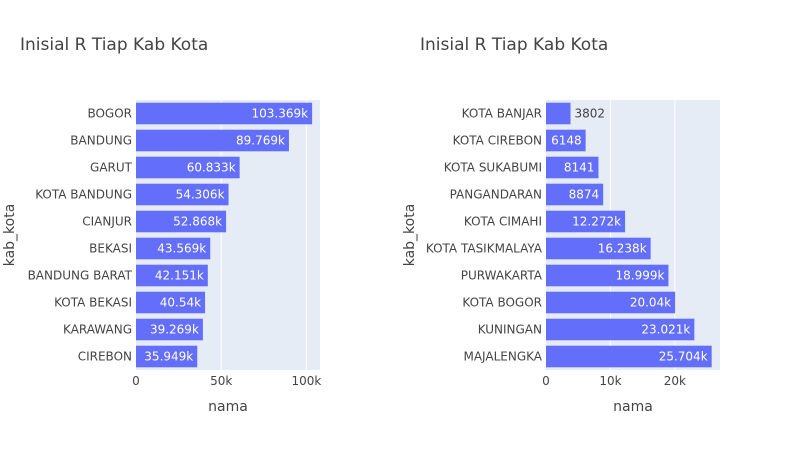  What do you see at coordinates (306, 381) in the screenshot?
I see `x-tick-label: 100k` at bounding box center [306, 381].